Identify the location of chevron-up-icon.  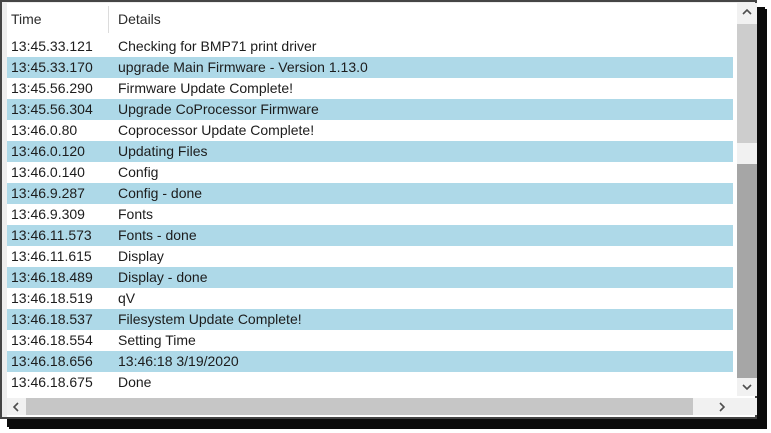
(747, 12).